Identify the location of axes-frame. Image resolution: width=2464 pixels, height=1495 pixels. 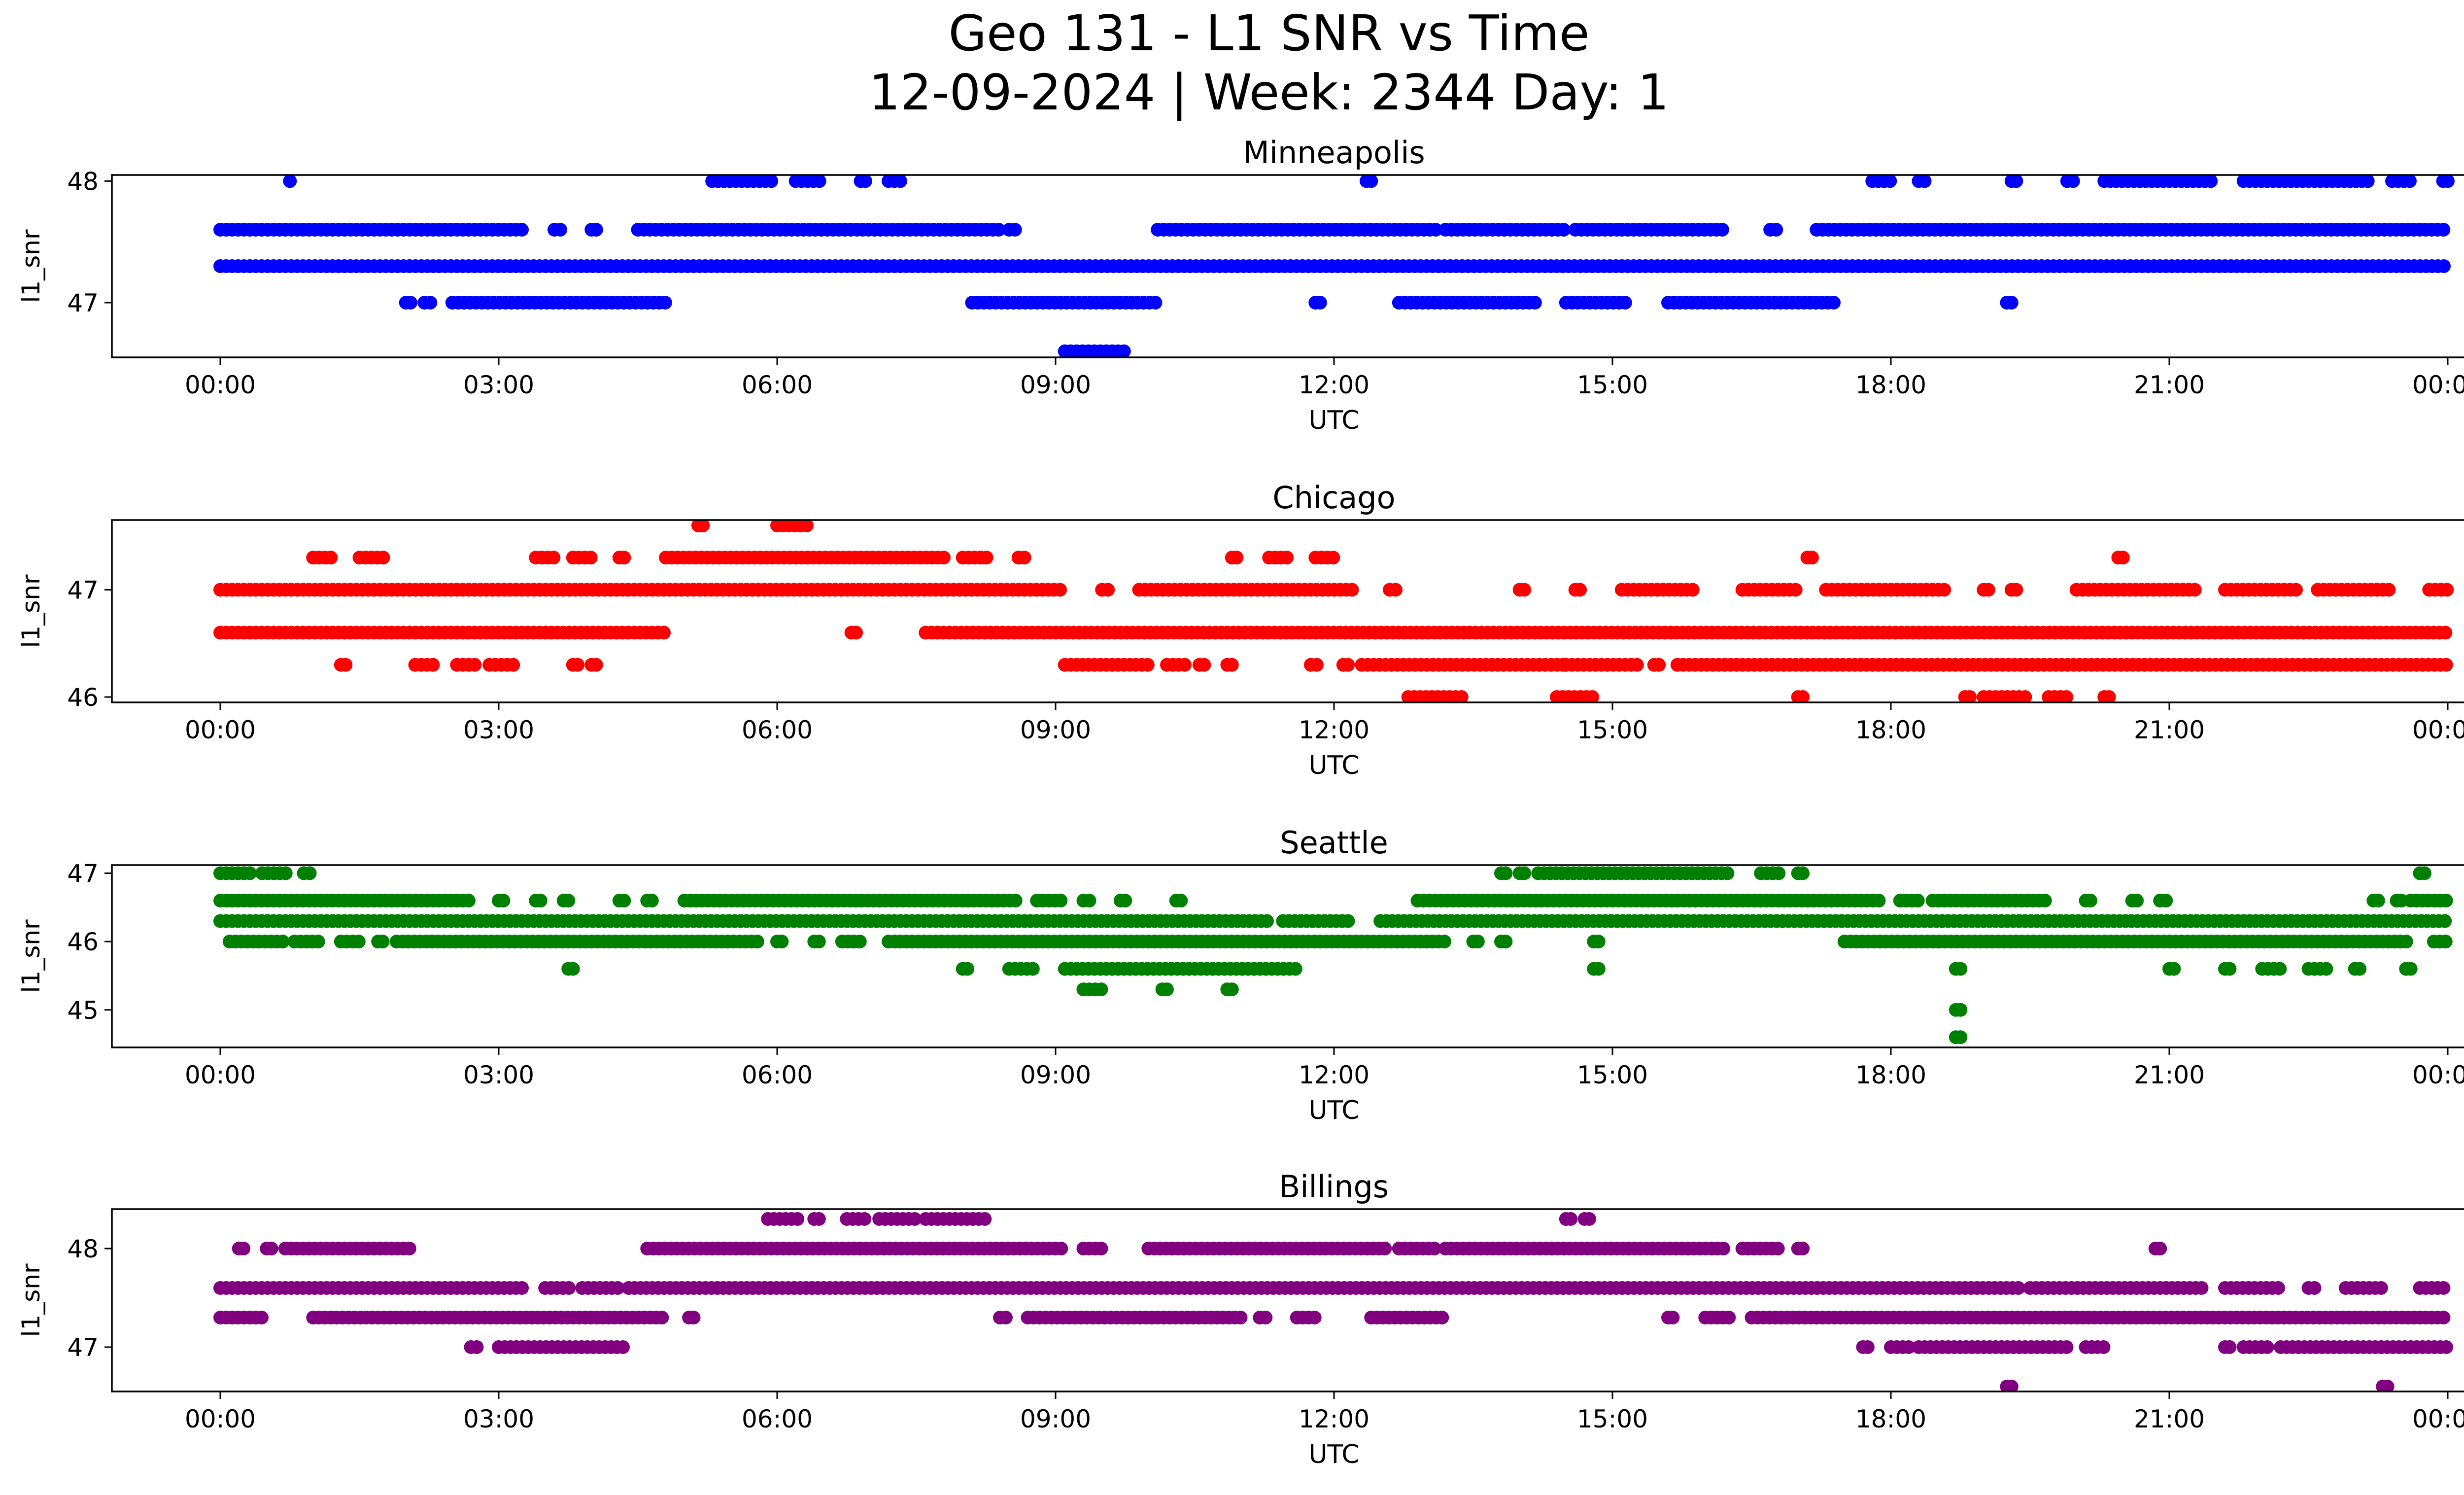
(1287, 1300).